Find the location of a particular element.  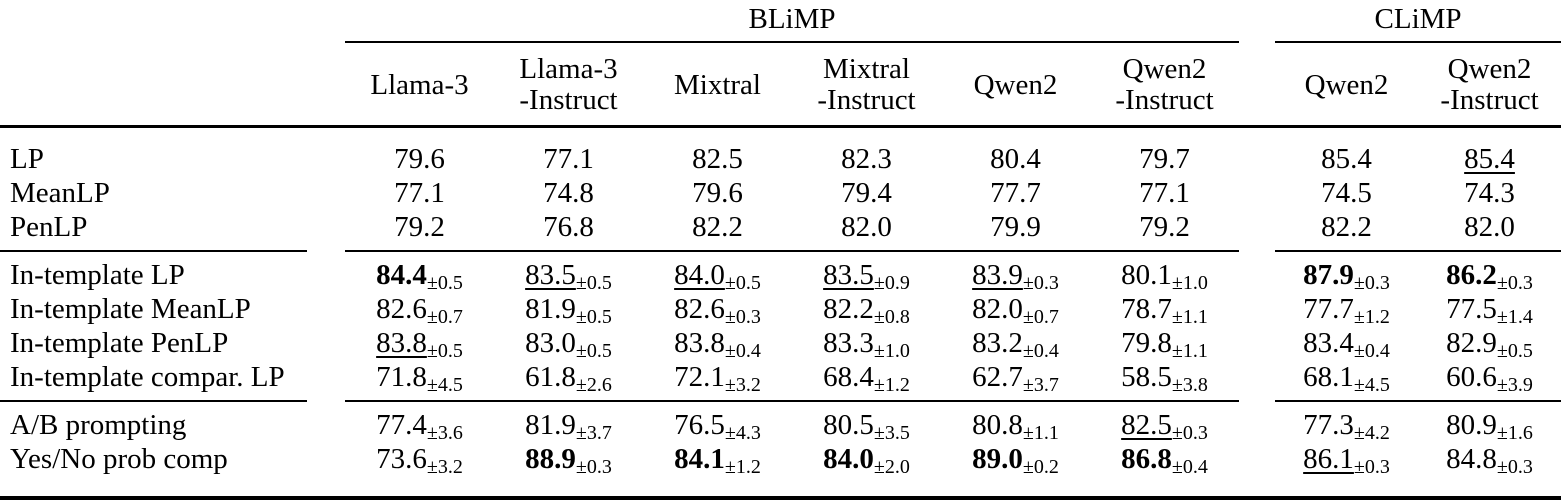

value-cell: 74.8 is located at coordinates (568, 193).